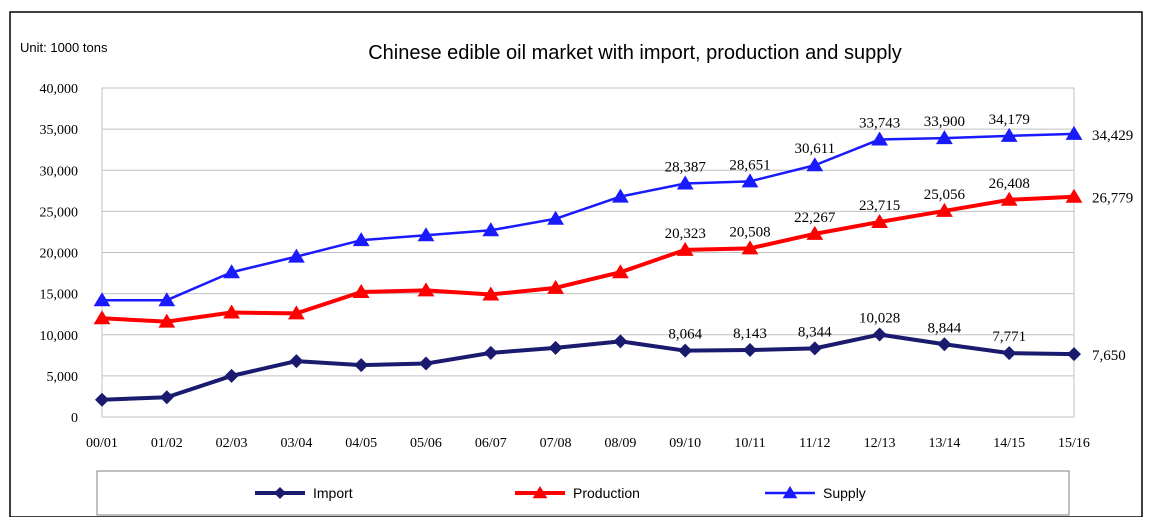 The height and width of the screenshot is (522, 1150). I want to click on legend-item-production: Production, so click(577, 493).